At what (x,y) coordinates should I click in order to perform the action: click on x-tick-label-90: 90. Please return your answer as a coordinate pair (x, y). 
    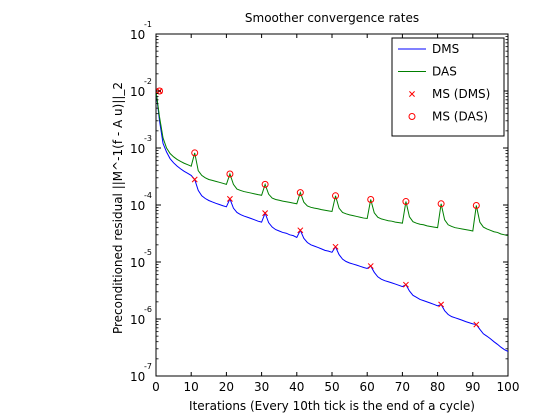
    Looking at the image, I should click on (472, 387).